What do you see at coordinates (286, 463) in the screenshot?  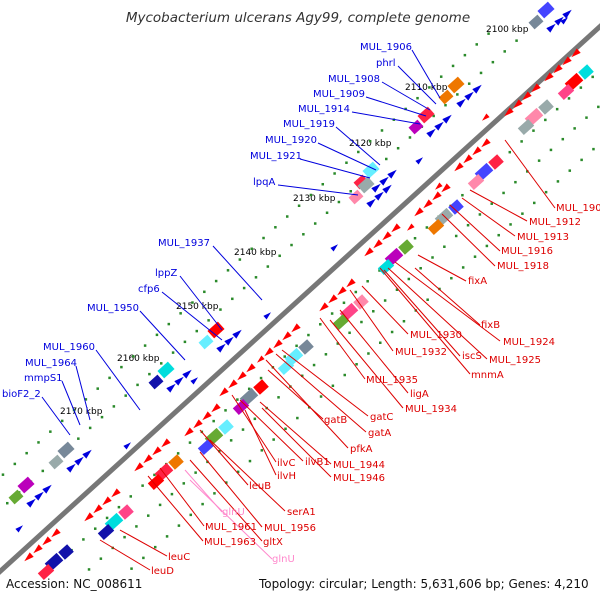 I see `gene-label: ilvC` at bounding box center [286, 463].